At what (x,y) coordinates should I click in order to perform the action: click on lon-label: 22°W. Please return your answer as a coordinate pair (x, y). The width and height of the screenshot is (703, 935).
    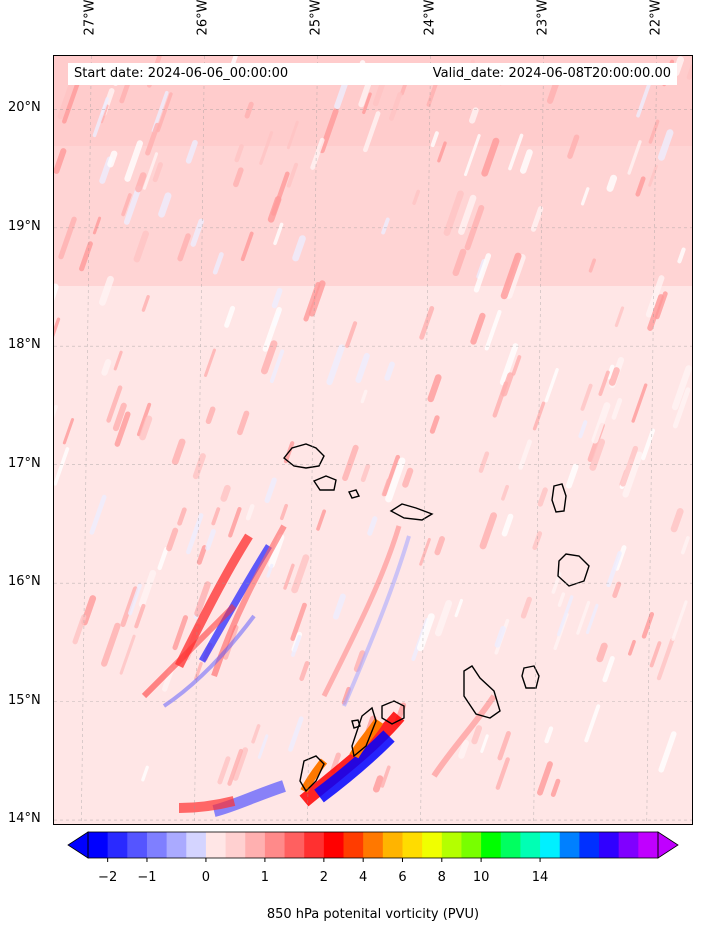
    Looking at the image, I should click on (656, 18).